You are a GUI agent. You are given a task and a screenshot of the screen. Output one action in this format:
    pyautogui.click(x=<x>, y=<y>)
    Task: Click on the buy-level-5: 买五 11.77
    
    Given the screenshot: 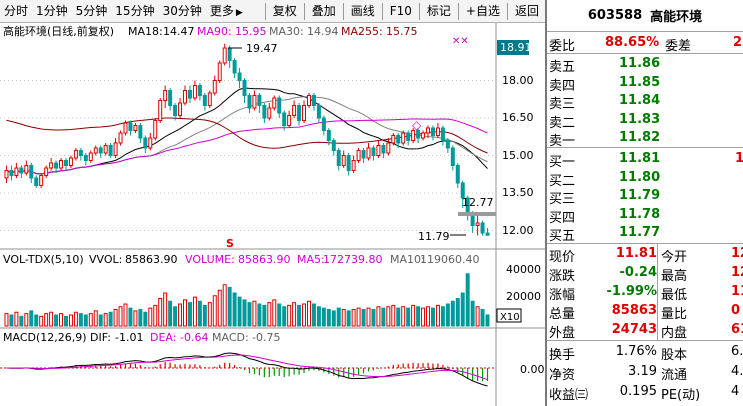 What is the action you would take?
    pyautogui.click(x=645, y=234)
    